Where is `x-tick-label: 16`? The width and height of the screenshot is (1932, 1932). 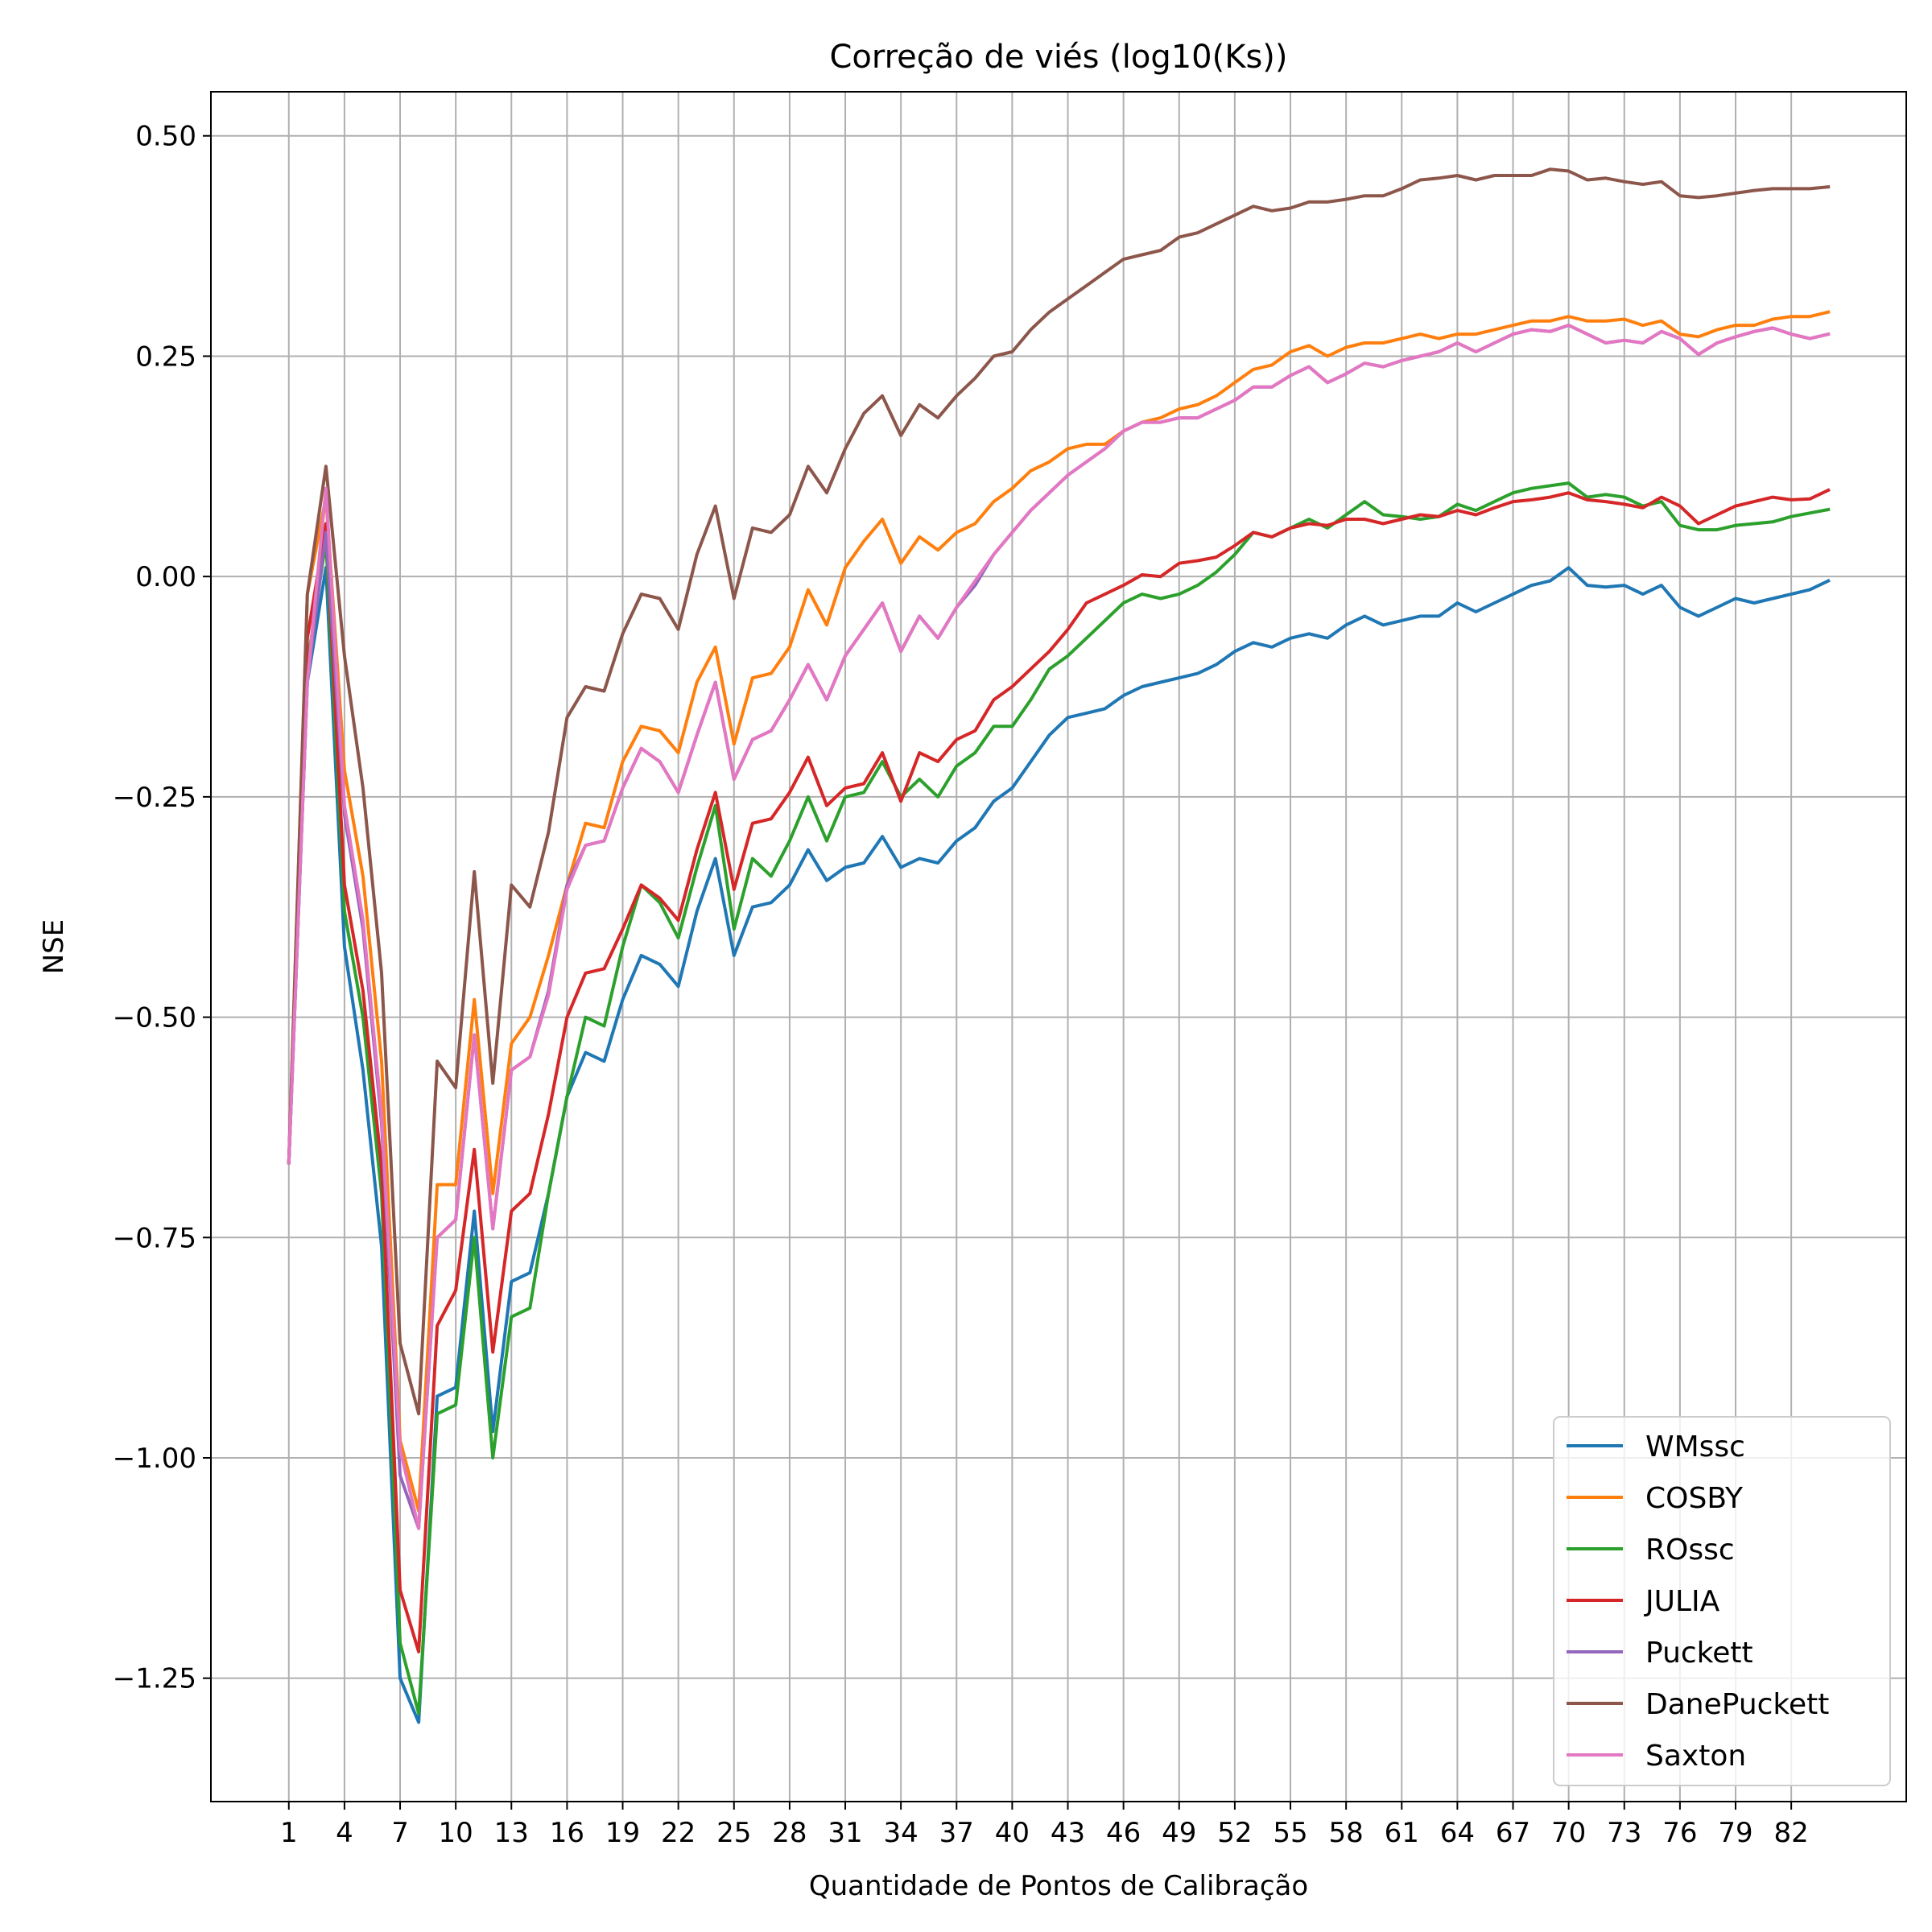
x-tick-label: 16 is located at coordinates (567, 1833).